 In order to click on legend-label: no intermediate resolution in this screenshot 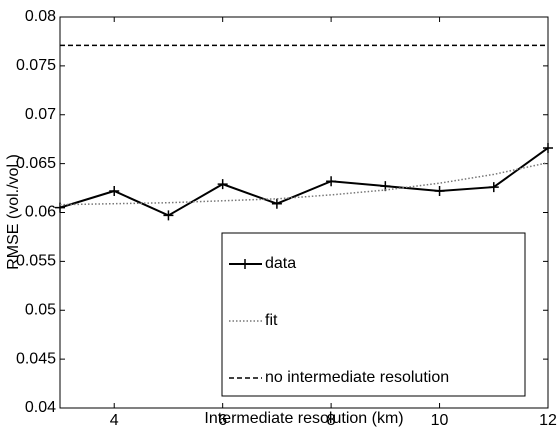, I will do `click(357, 377)`.